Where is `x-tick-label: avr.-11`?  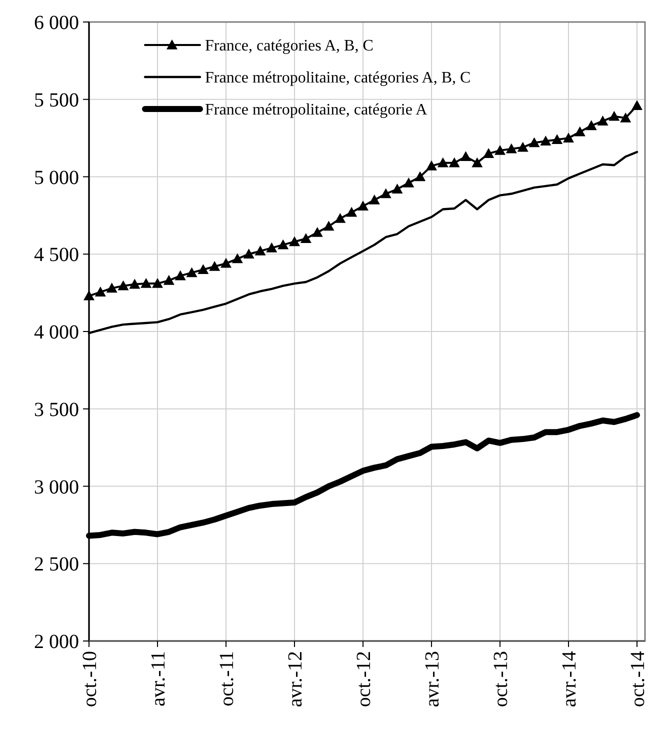 x-tick-label: avr.-11 is located at coordinates (159, 678).